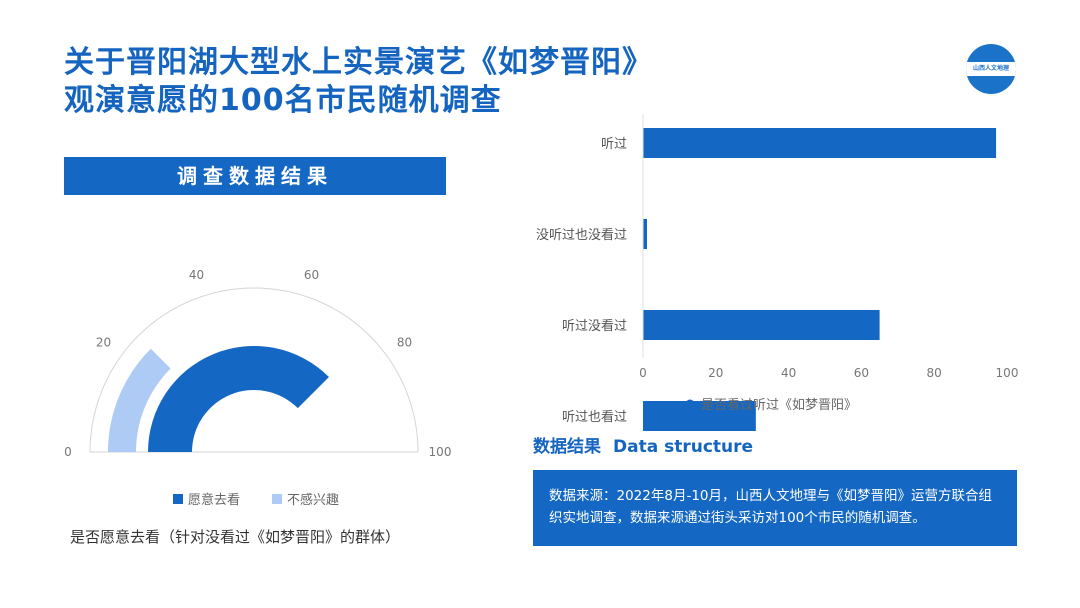  I want to click on logo-text: 山西人文地理, so click(990, 68).